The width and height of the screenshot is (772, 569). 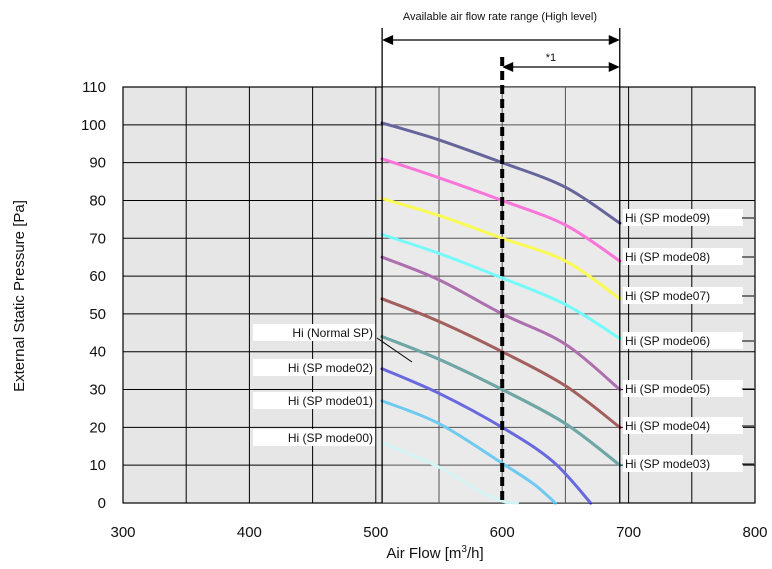 I want to click on x-tick-labels: 300 400 500 600 700 800, so click(x=438, y=532).